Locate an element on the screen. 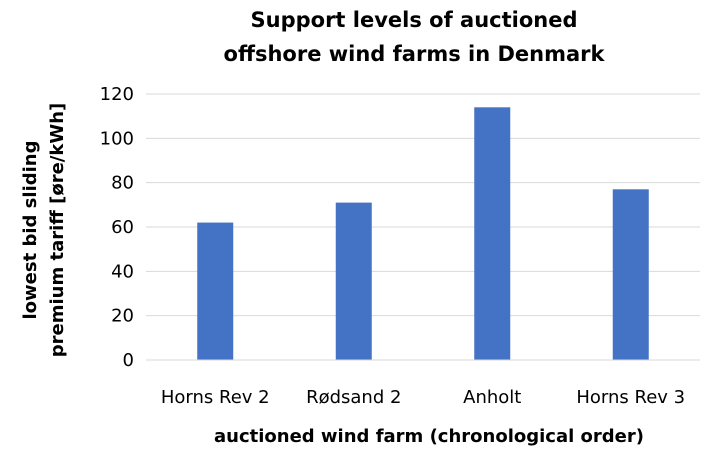 This screenshot has height=449, width=710. y-tick-label: 100 is located at coordinates (117, 138).